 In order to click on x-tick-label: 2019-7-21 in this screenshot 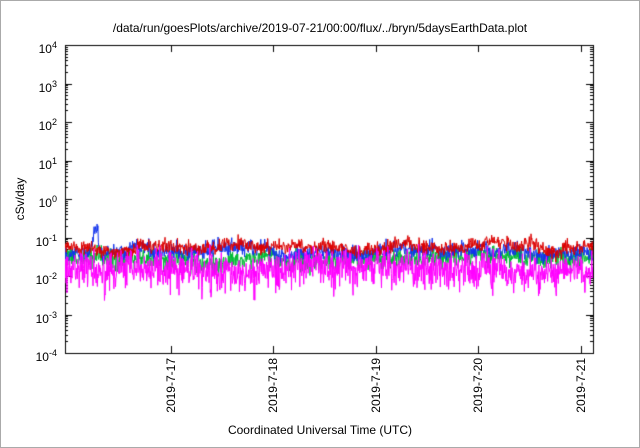, I will do `click(580, 385)`.